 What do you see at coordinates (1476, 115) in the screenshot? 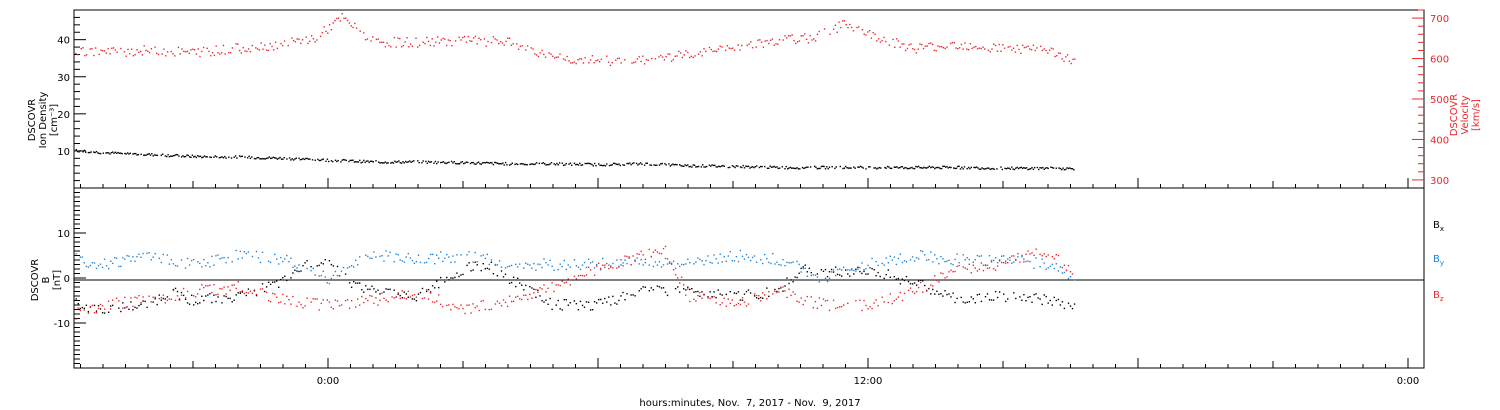
I see `velocity-ylabel-line3: [km/s]` at bounding box center [1476, 115].